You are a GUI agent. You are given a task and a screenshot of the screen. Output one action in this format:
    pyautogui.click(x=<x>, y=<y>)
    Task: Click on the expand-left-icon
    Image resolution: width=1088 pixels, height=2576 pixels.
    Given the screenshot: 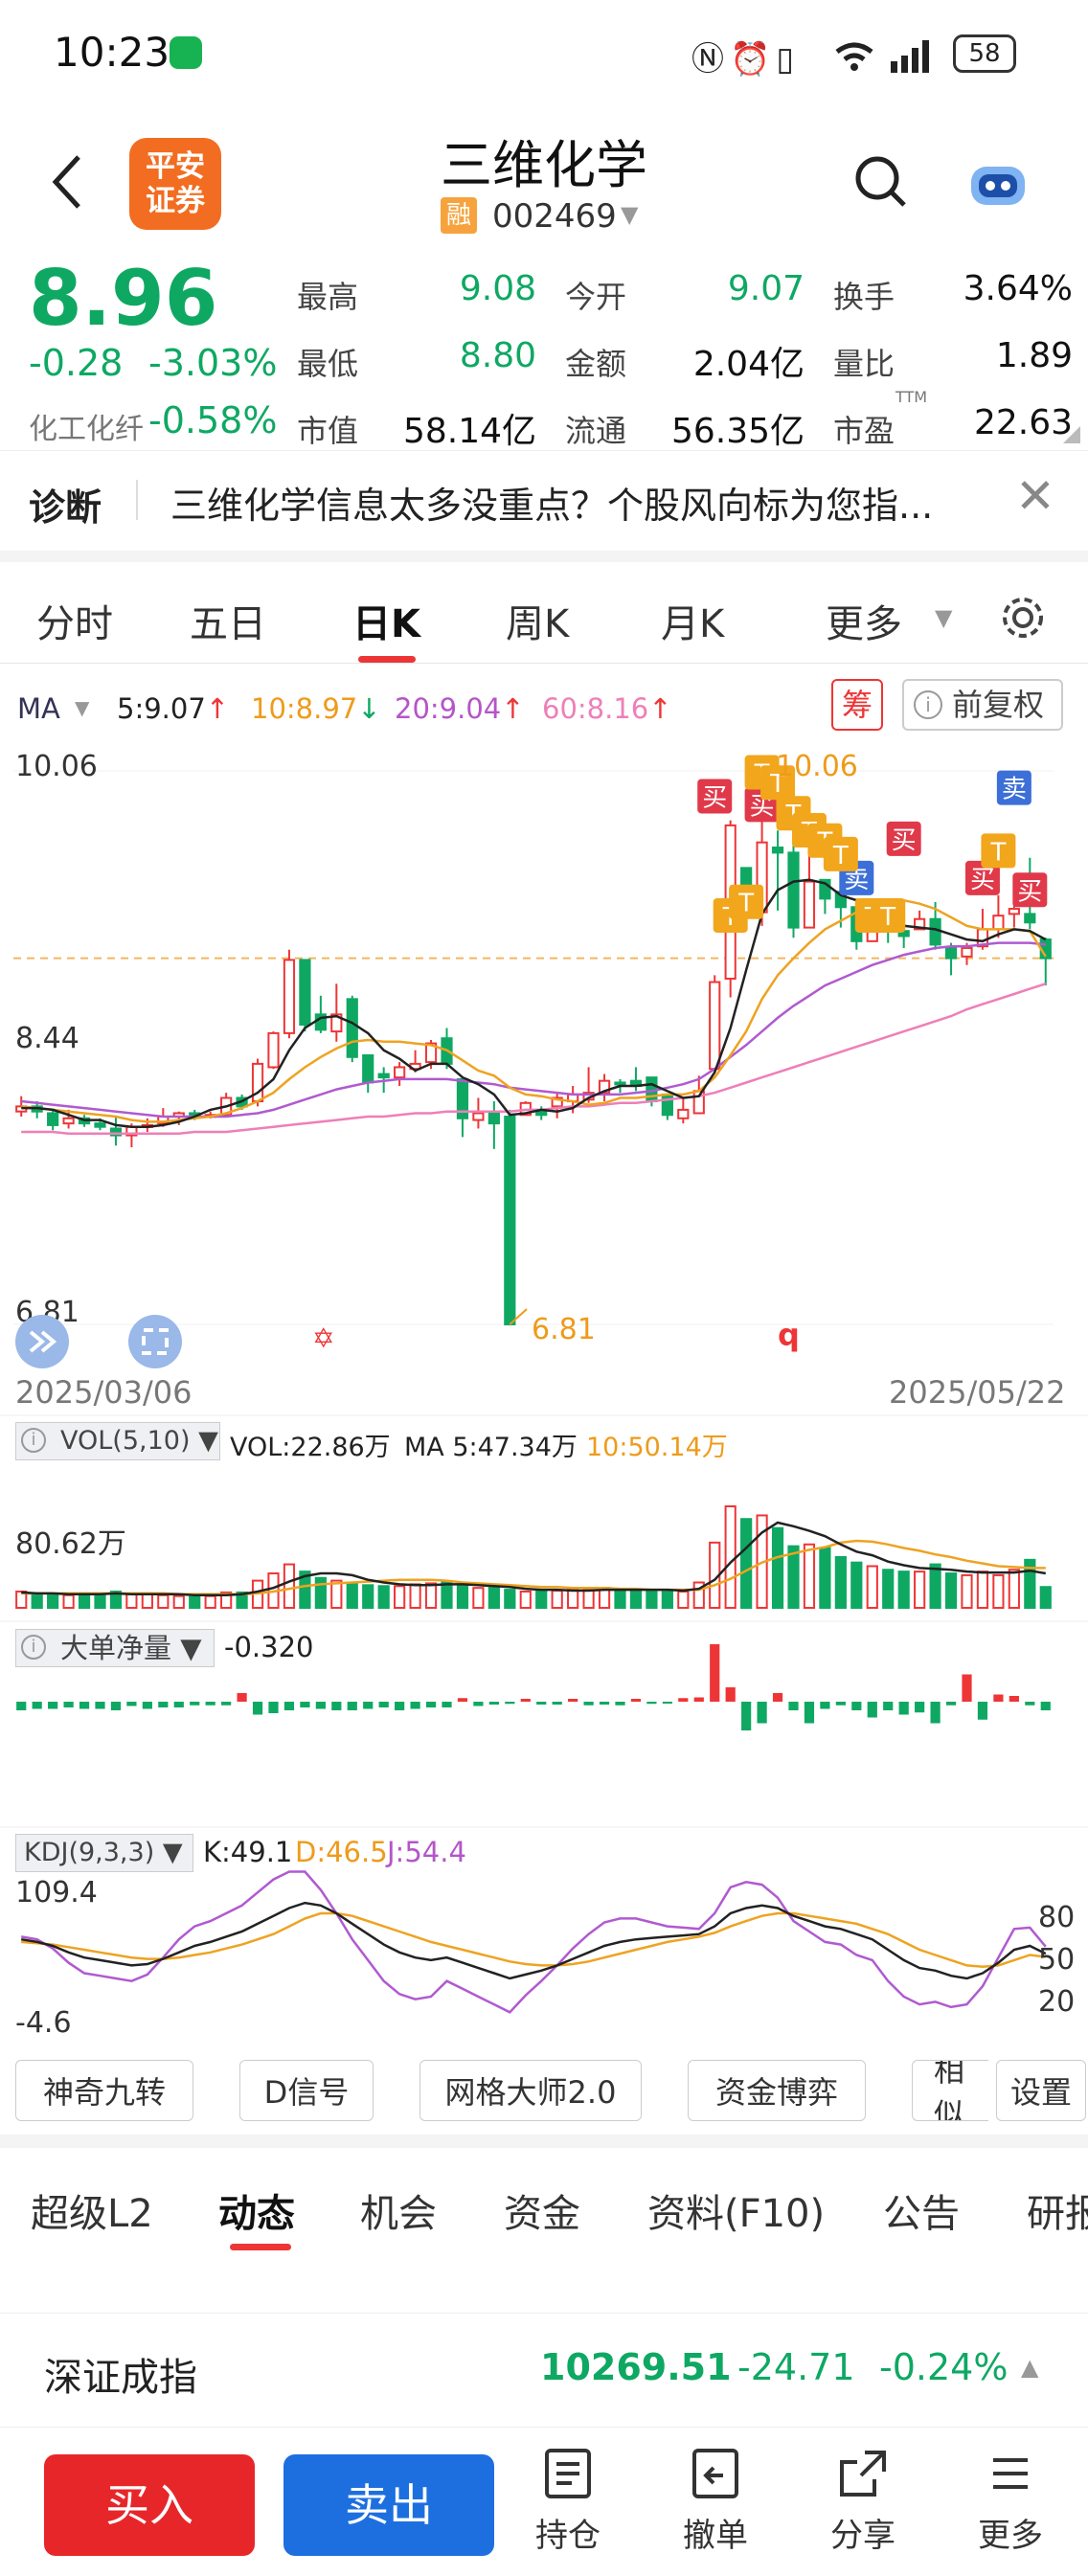 What is the action you would take?
    pyautogui.click(x=42, y=1341)
    